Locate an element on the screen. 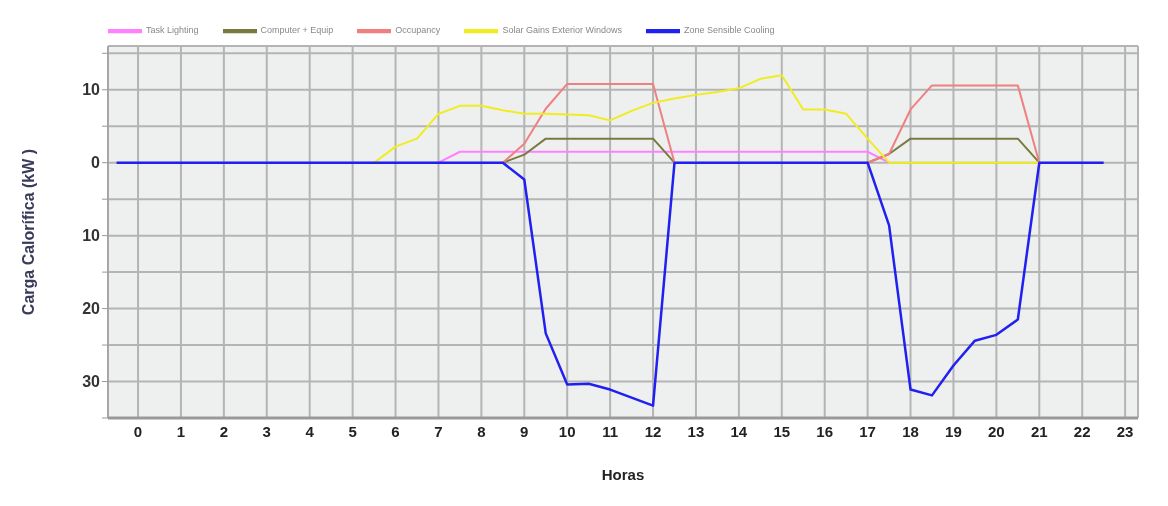  y-tick-label: 20 is located at coordinates (91, 309).